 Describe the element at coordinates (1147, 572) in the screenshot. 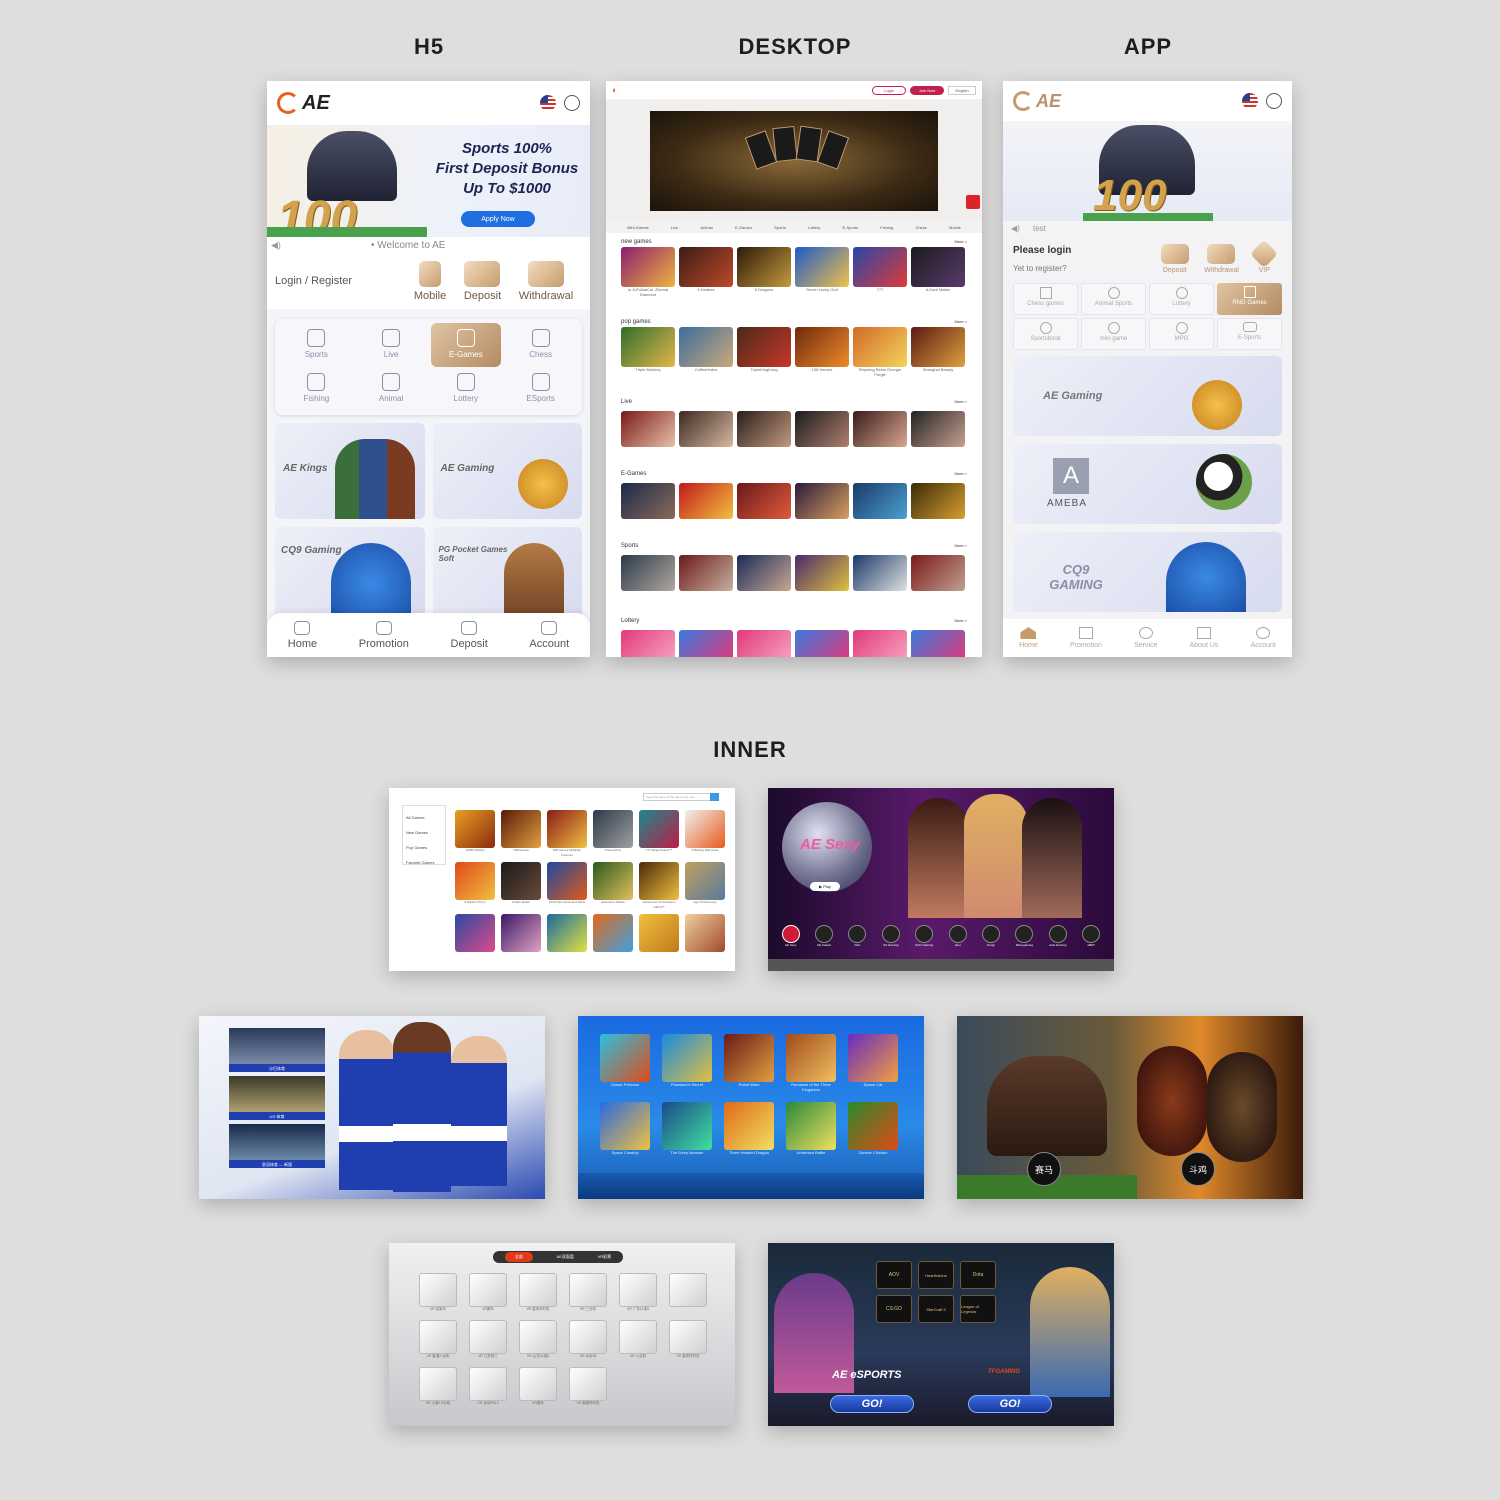

I see `provider-card: CQ9 GAMING` at that location.